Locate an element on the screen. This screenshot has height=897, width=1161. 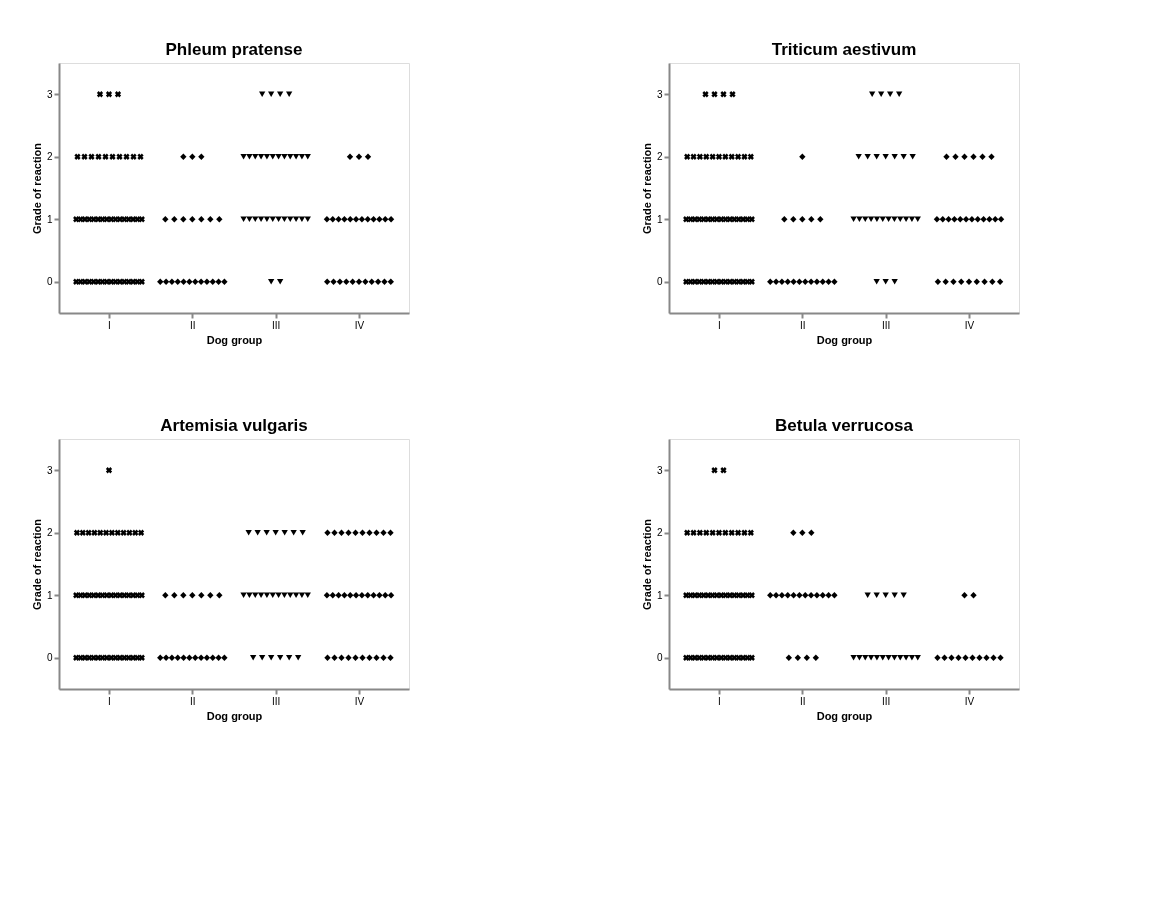
chart-title: Triticum aestivum is located at coordinates (844, 49).